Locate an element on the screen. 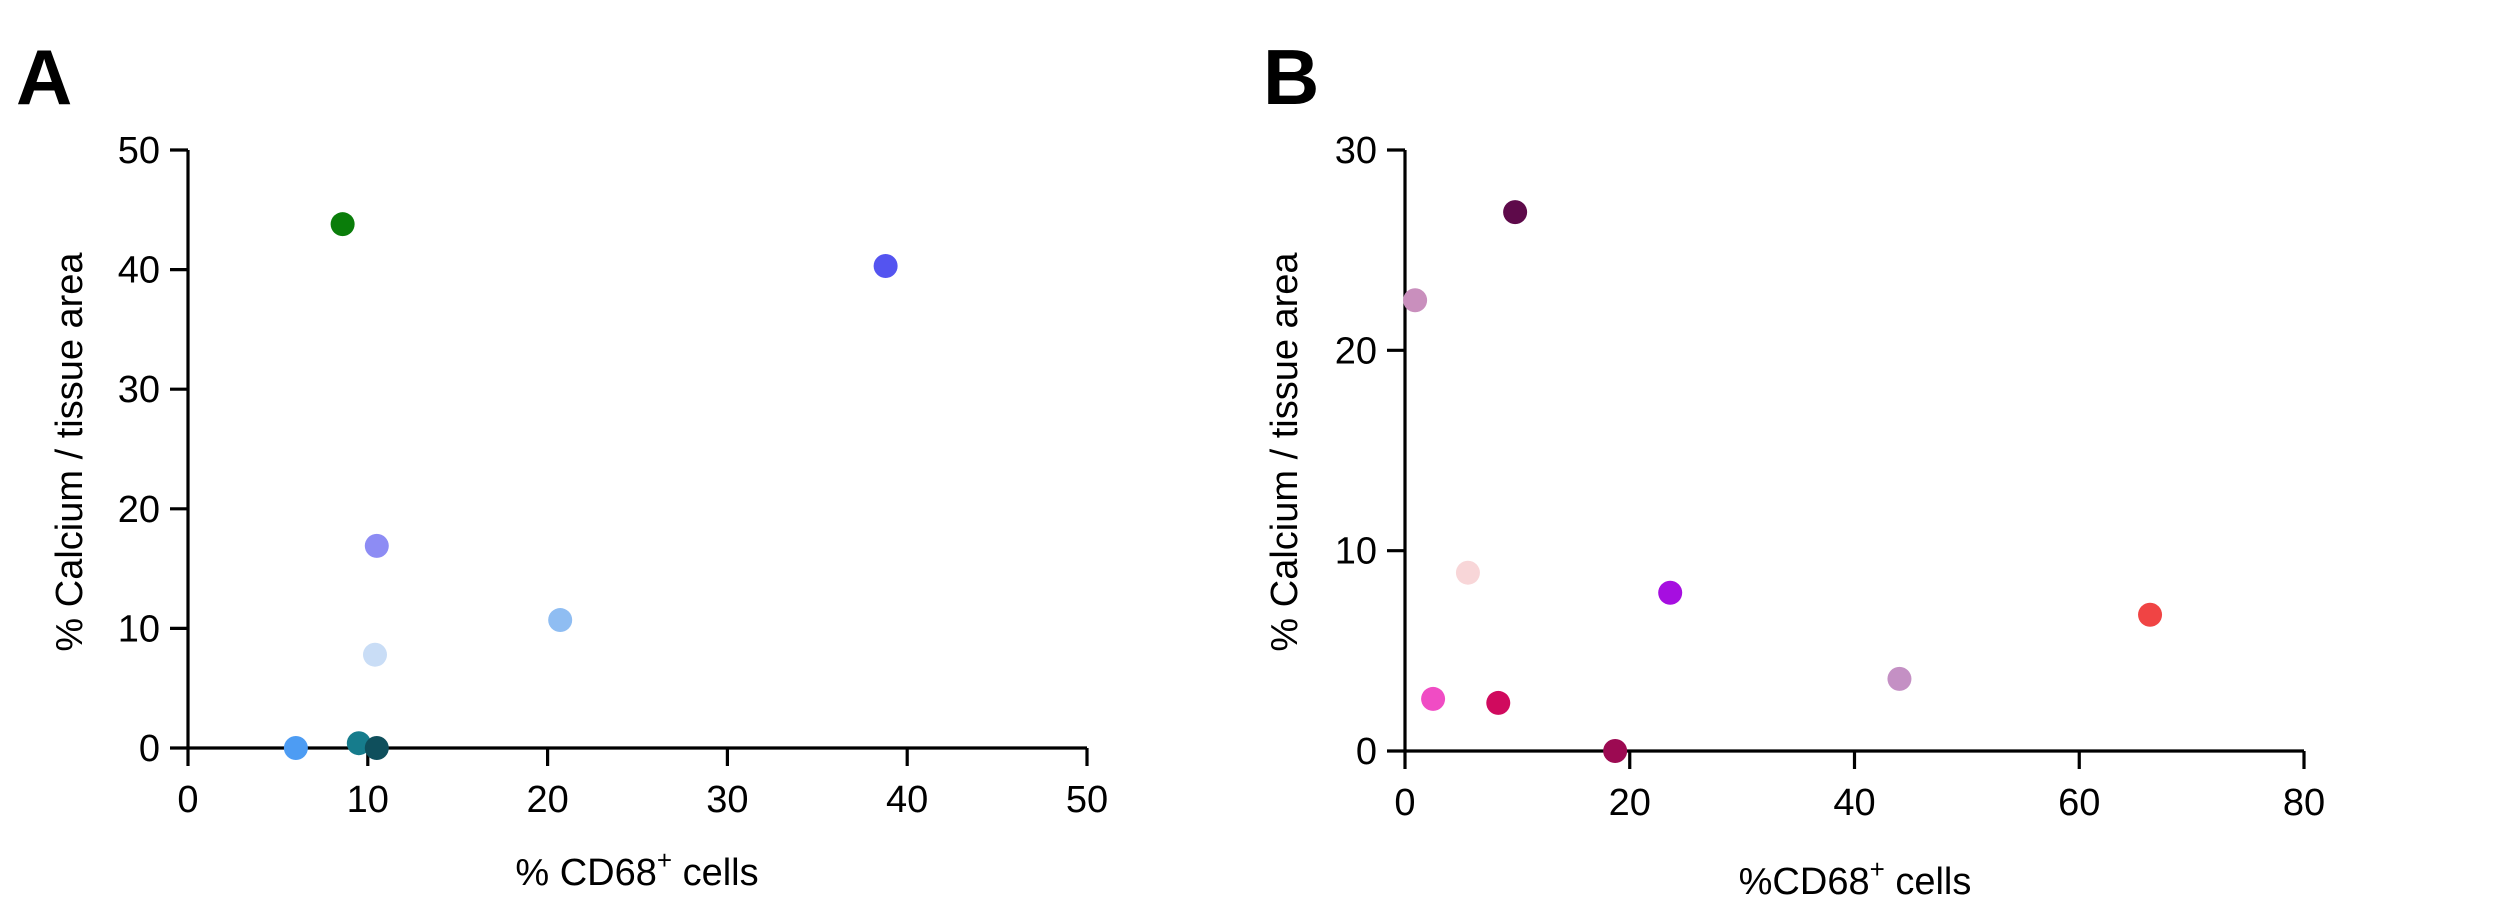 The image size is (2510, 920). x-tick-label: 50 is located at coordinates (1087, 800).